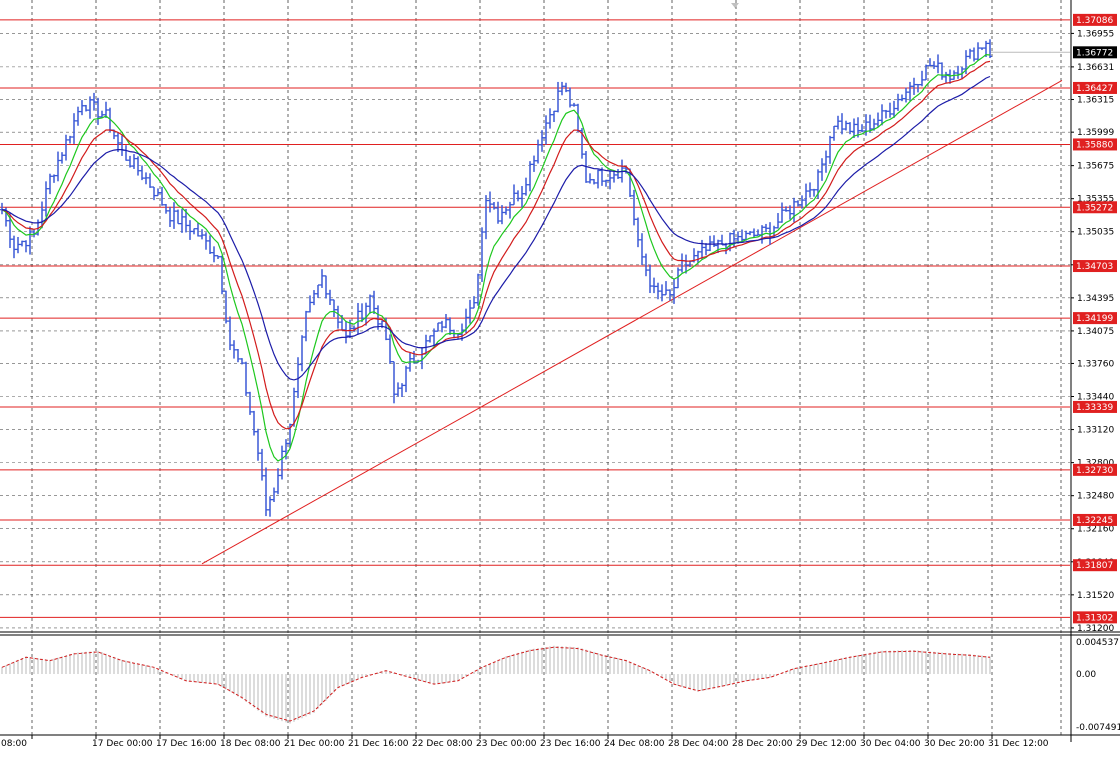 The height and width of the screenshot is (761, 1120). I want to click on x-axis-label: 18 Dec 08:00, so click(250, 744).